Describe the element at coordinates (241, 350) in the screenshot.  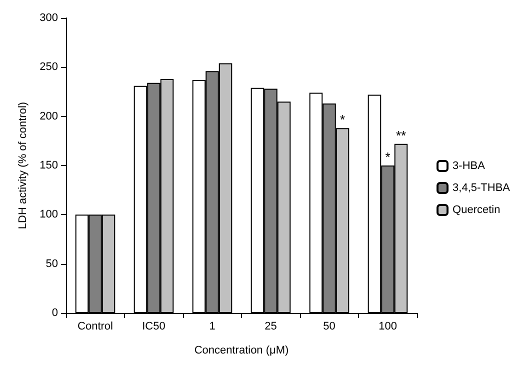
I see `x-axis-title: Concentration (μM)` at that location.